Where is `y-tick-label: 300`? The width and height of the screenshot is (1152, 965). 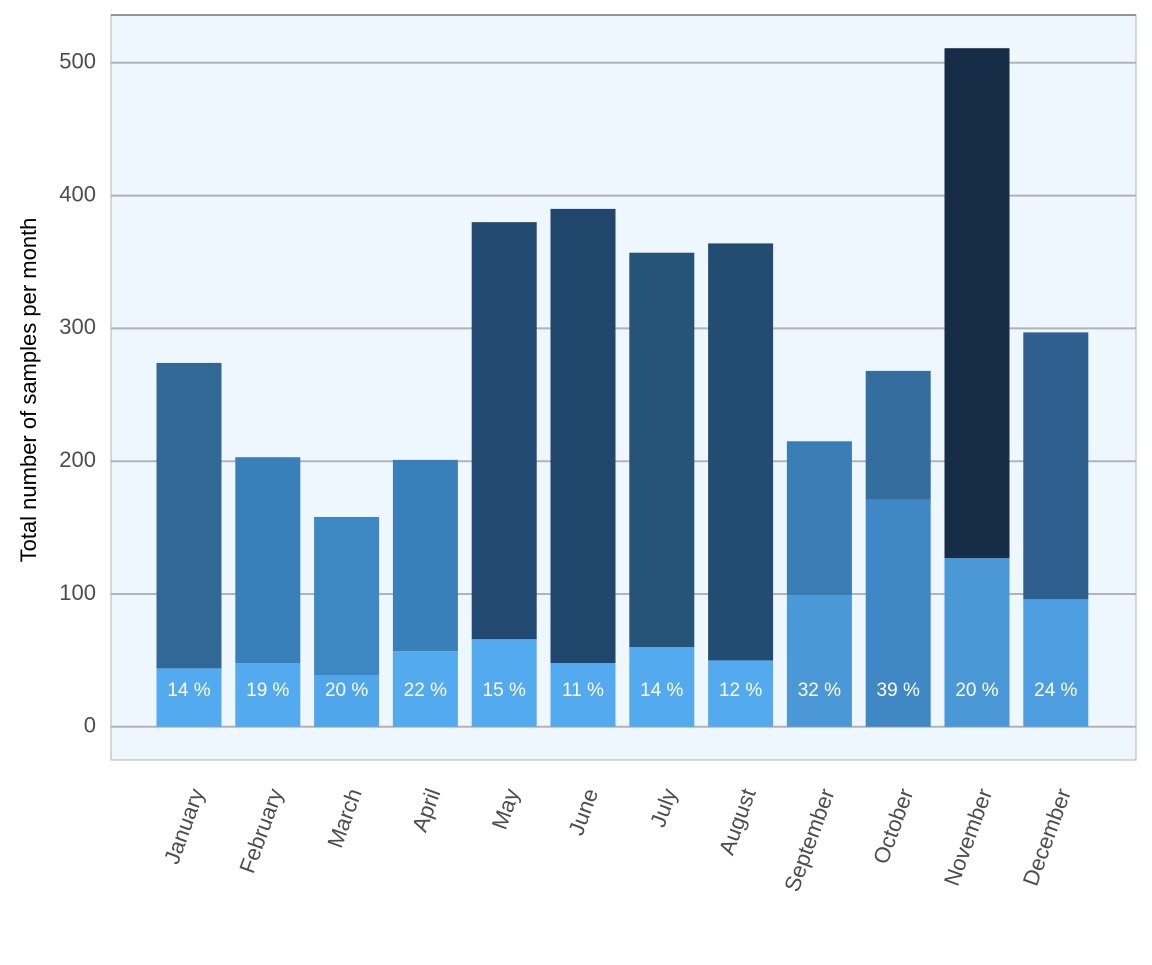 y-tick-label: 300 is located at coordinates (77, 326).